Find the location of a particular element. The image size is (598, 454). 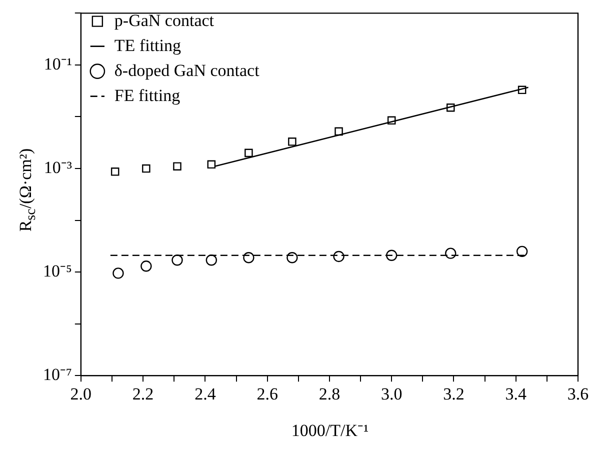

x-axis-title: 1000/T/K⁻¹ is located at coordinates (330, 430).